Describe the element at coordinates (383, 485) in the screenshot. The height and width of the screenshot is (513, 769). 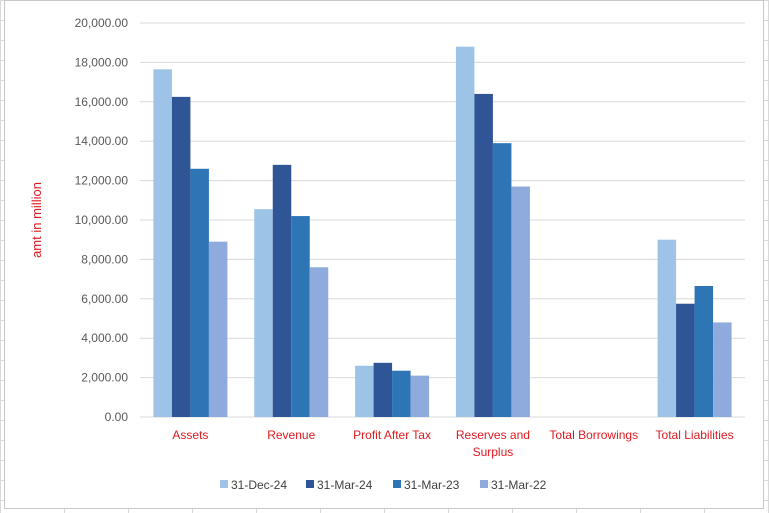
I see `legend: 31-Dec-24 31-Mar-24 31-Mar-23 31-Mar-22` at that location.